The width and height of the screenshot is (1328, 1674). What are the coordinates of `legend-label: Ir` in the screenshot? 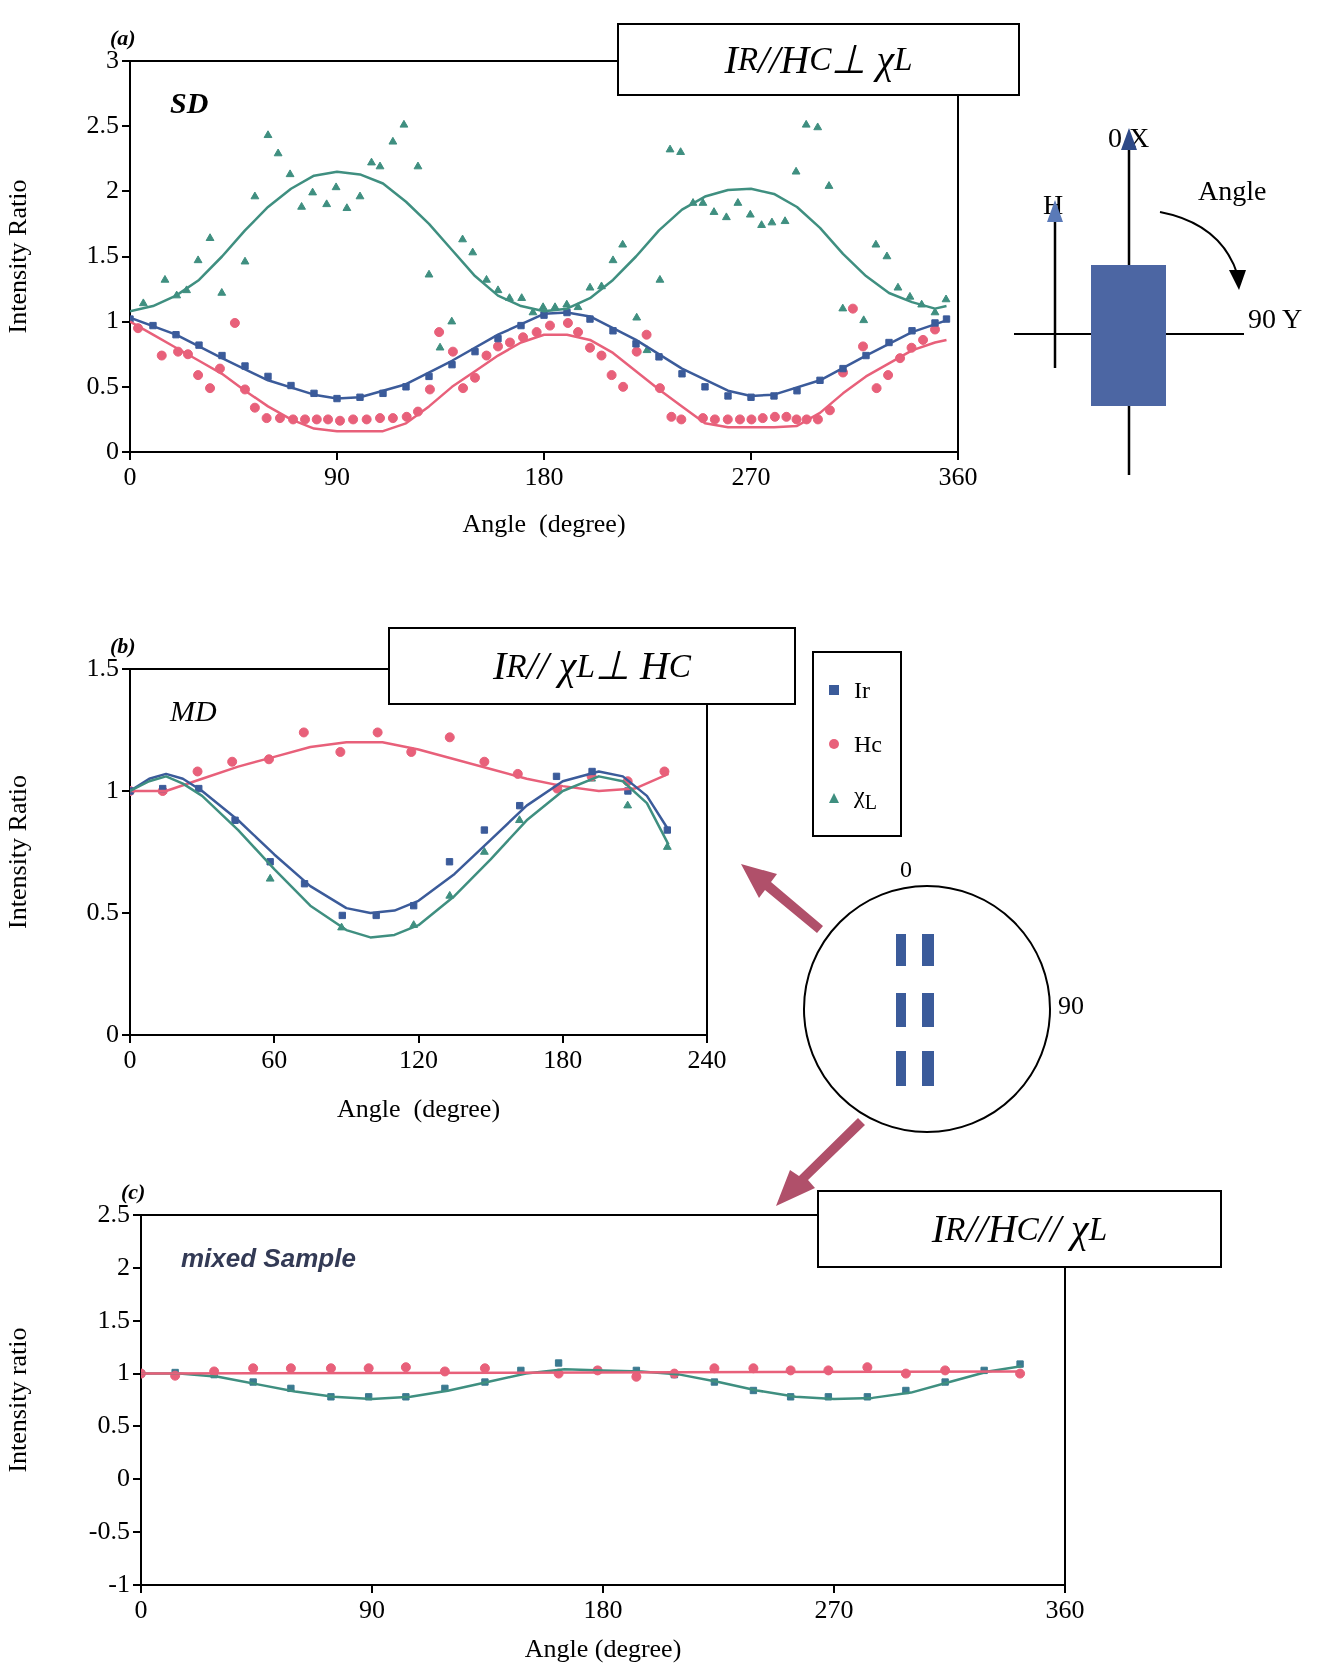 It's located at (862, 690).